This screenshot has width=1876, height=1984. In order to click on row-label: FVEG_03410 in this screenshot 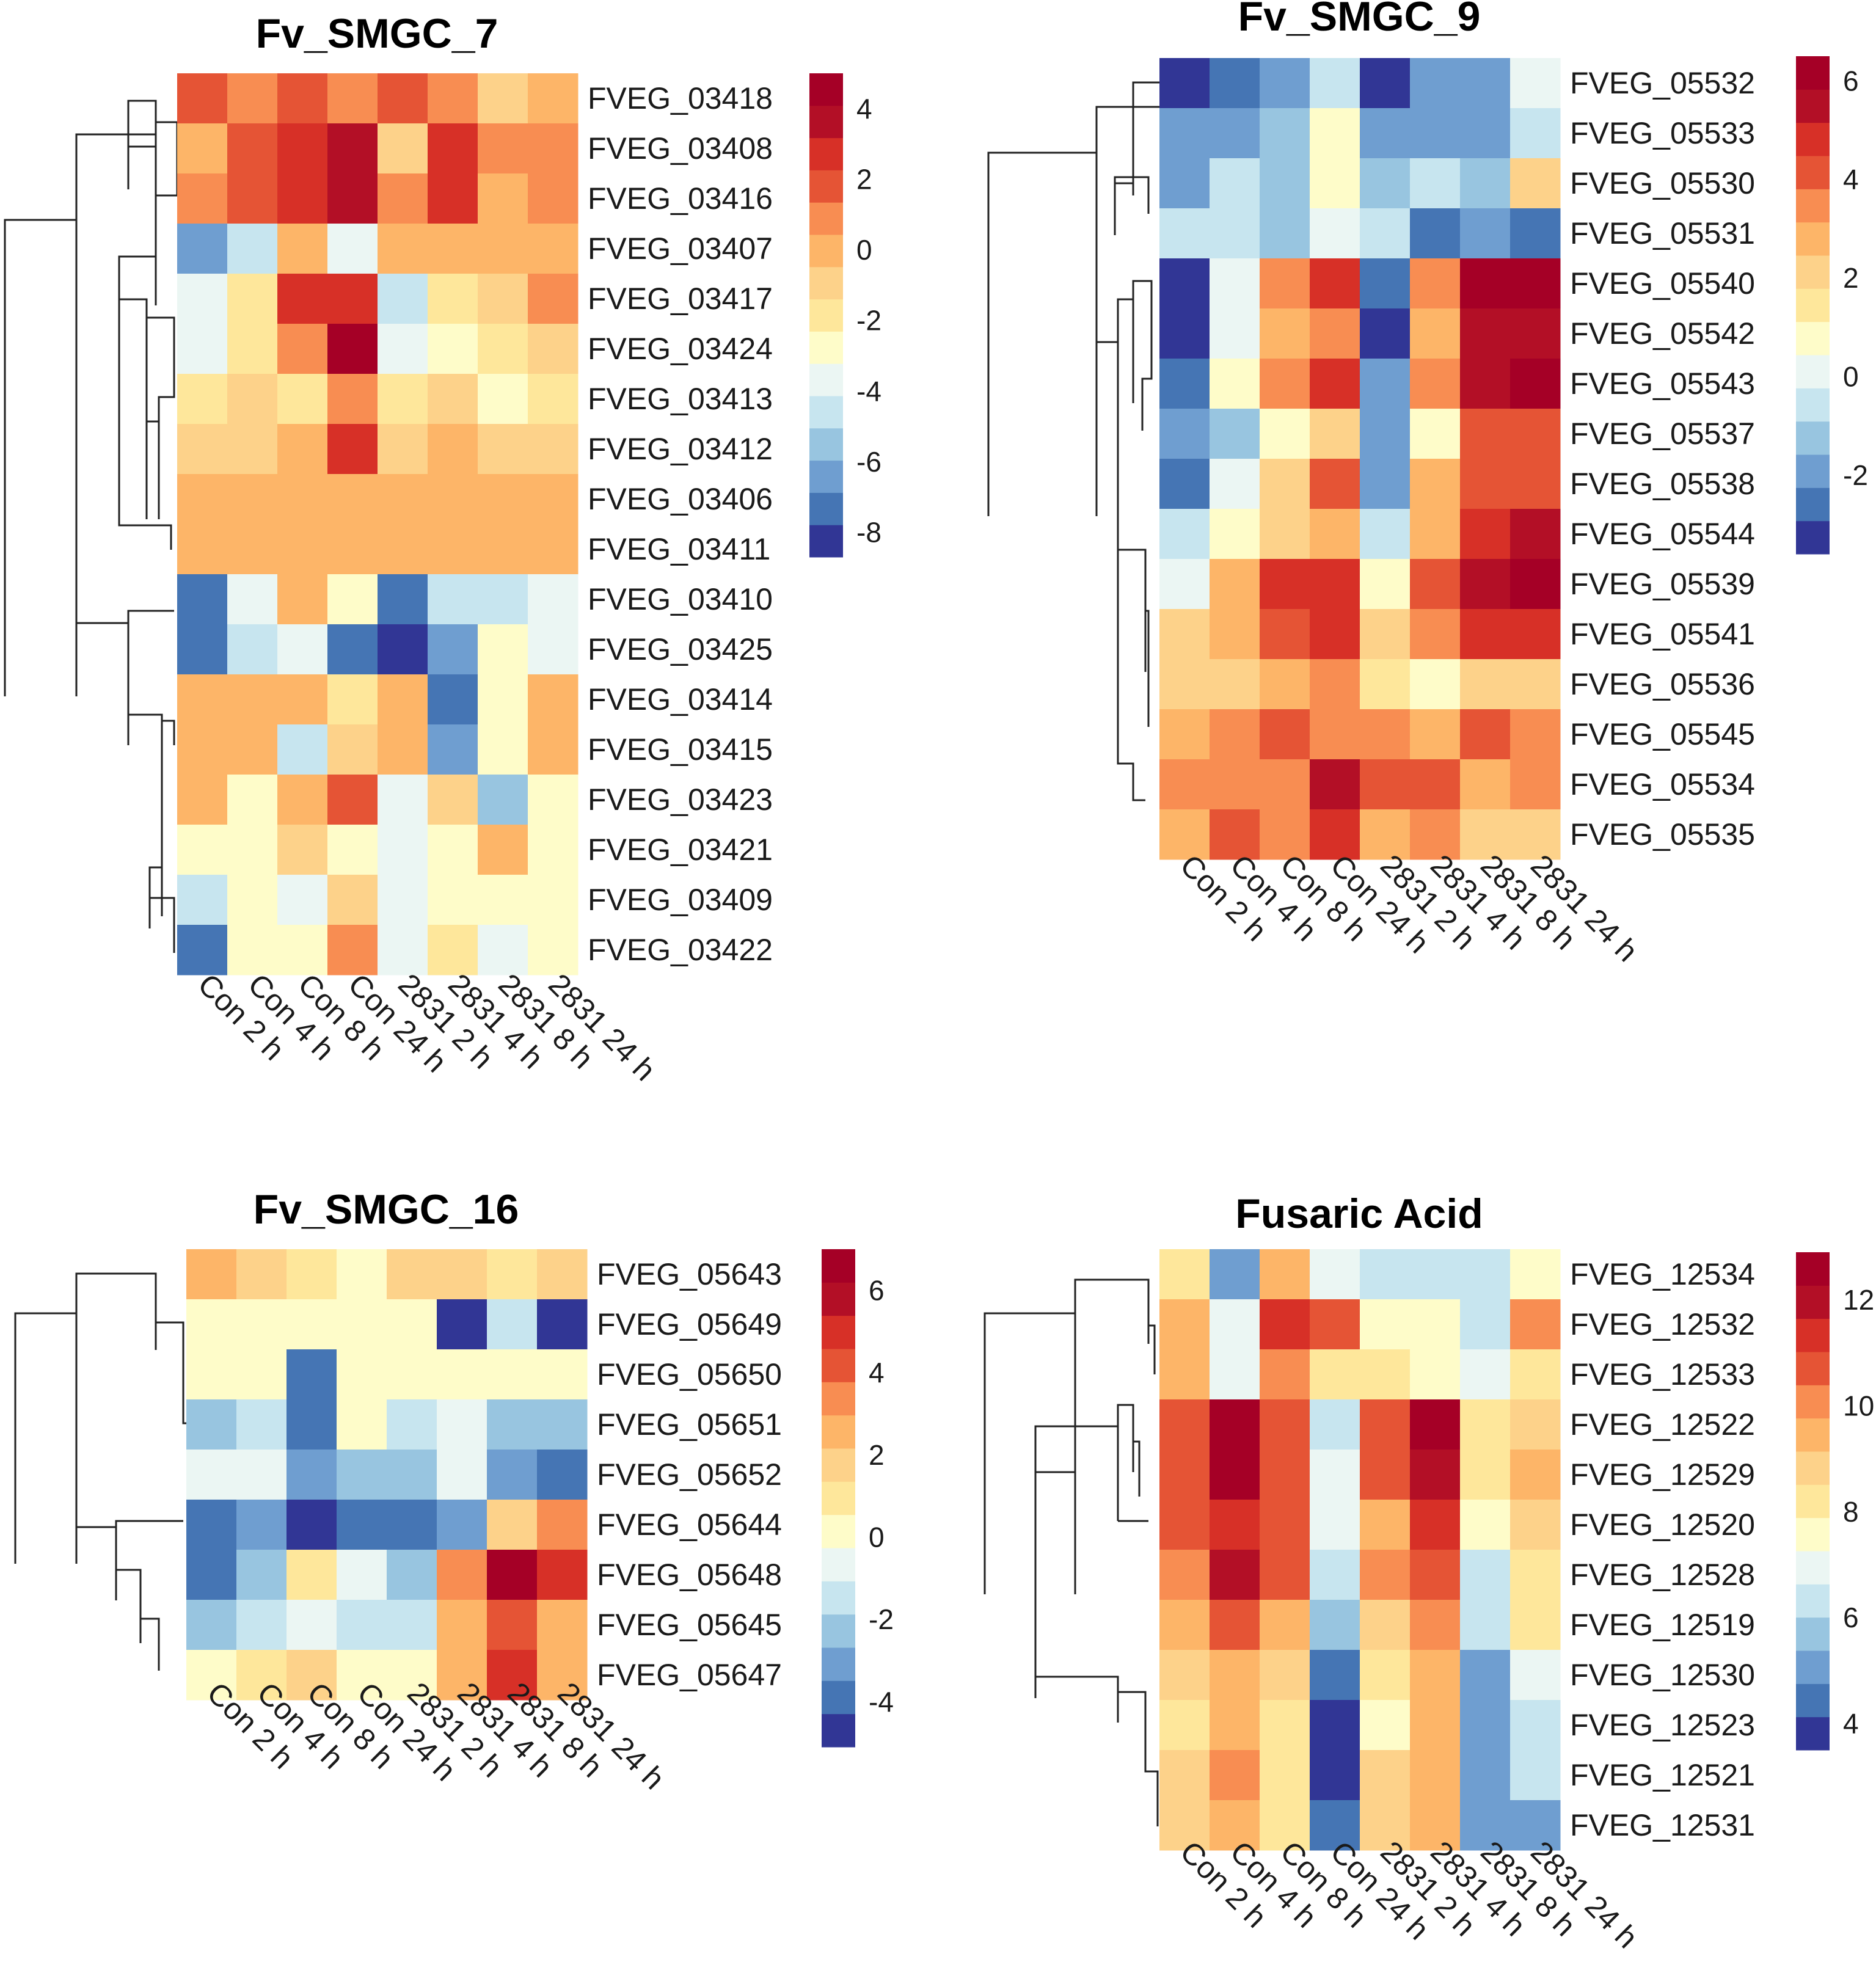, I will do `click(680, 599)`.